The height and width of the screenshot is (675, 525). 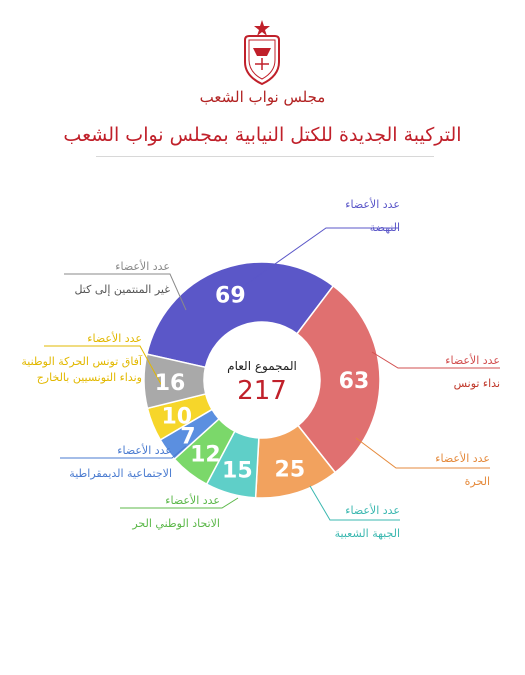 What do you see at coordinates (472, 372) in the screenshot?
I see `slice-label-2: عدد الأعضاء نداء تونس` at bounding box center [472, 372].